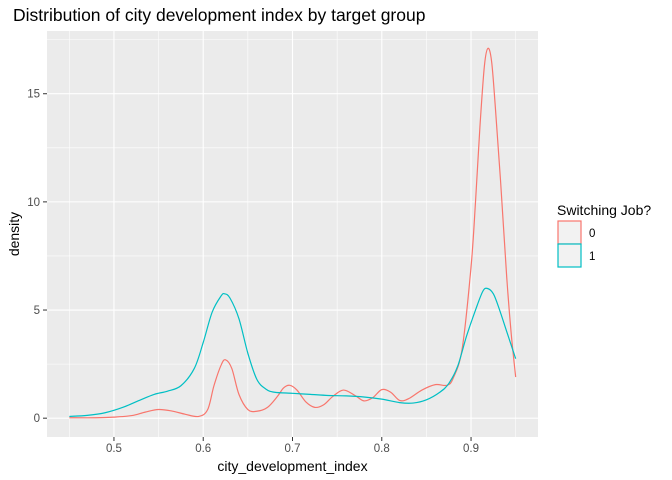  I want to click on y-tick-label: 10, so click(33, 203).